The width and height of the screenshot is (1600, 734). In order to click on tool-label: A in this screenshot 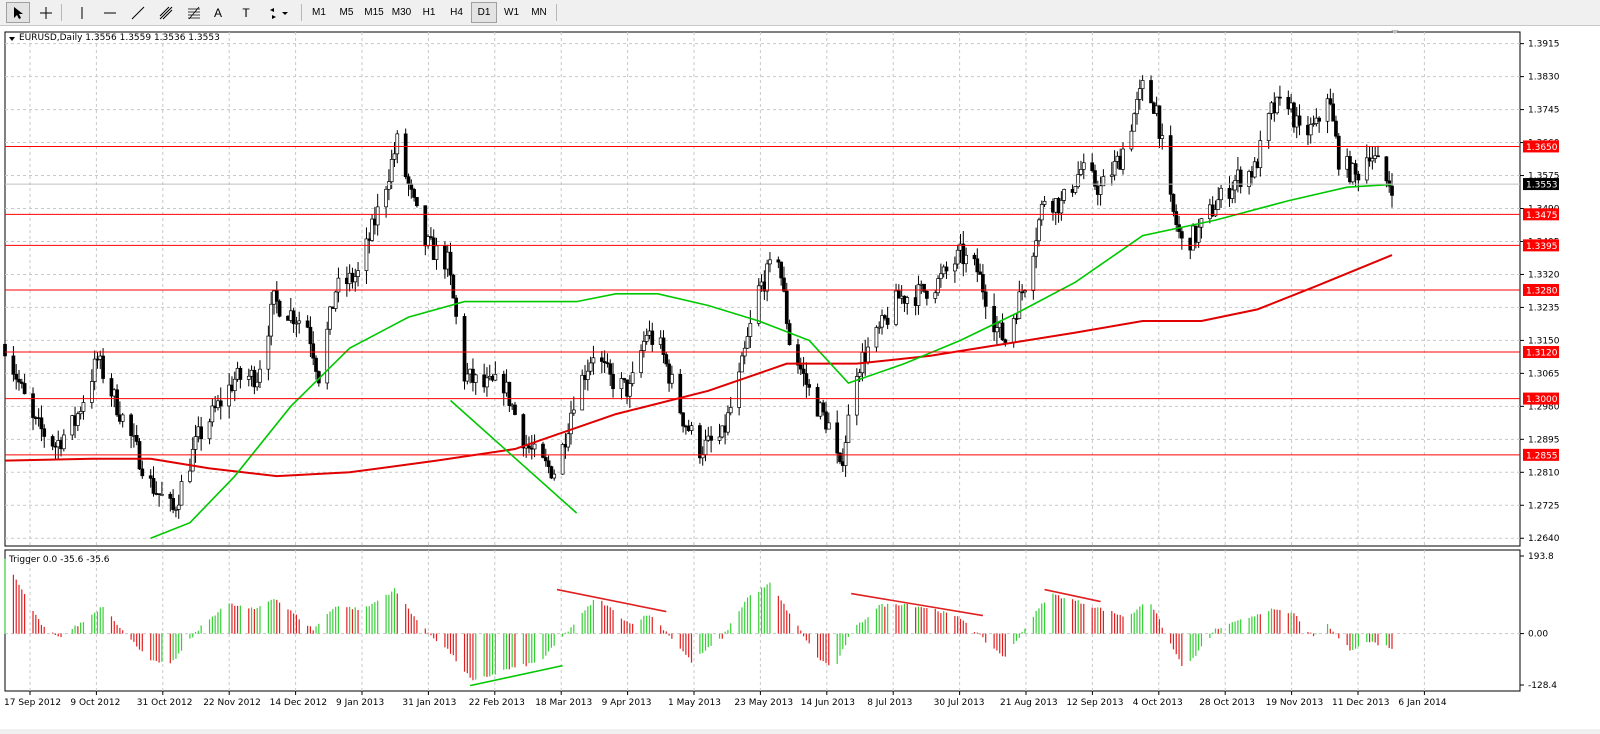, I will do `click(217, 12)`.